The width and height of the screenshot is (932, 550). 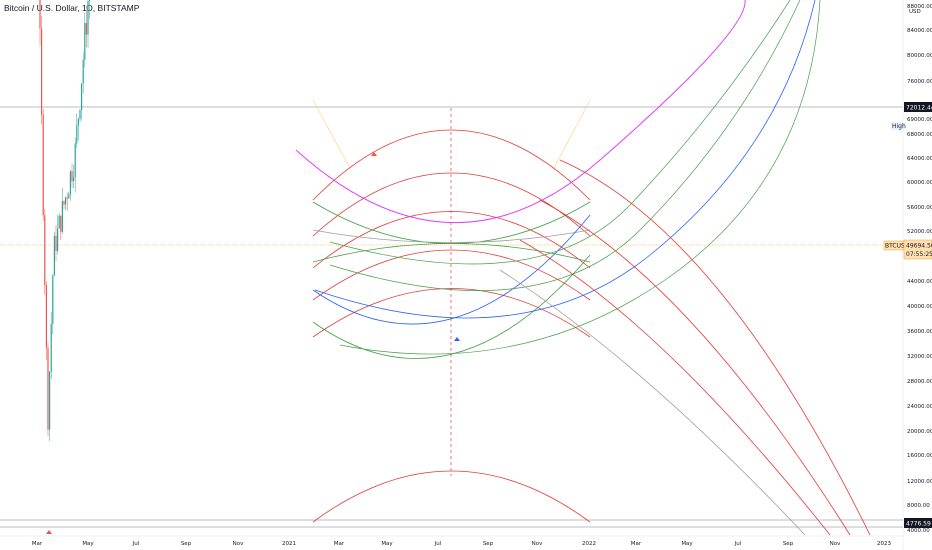 What do you see at coordinates (919, 407) in the screenshot?
I see `y-tick-label: 24000.00` at bounding box center [919, 407].